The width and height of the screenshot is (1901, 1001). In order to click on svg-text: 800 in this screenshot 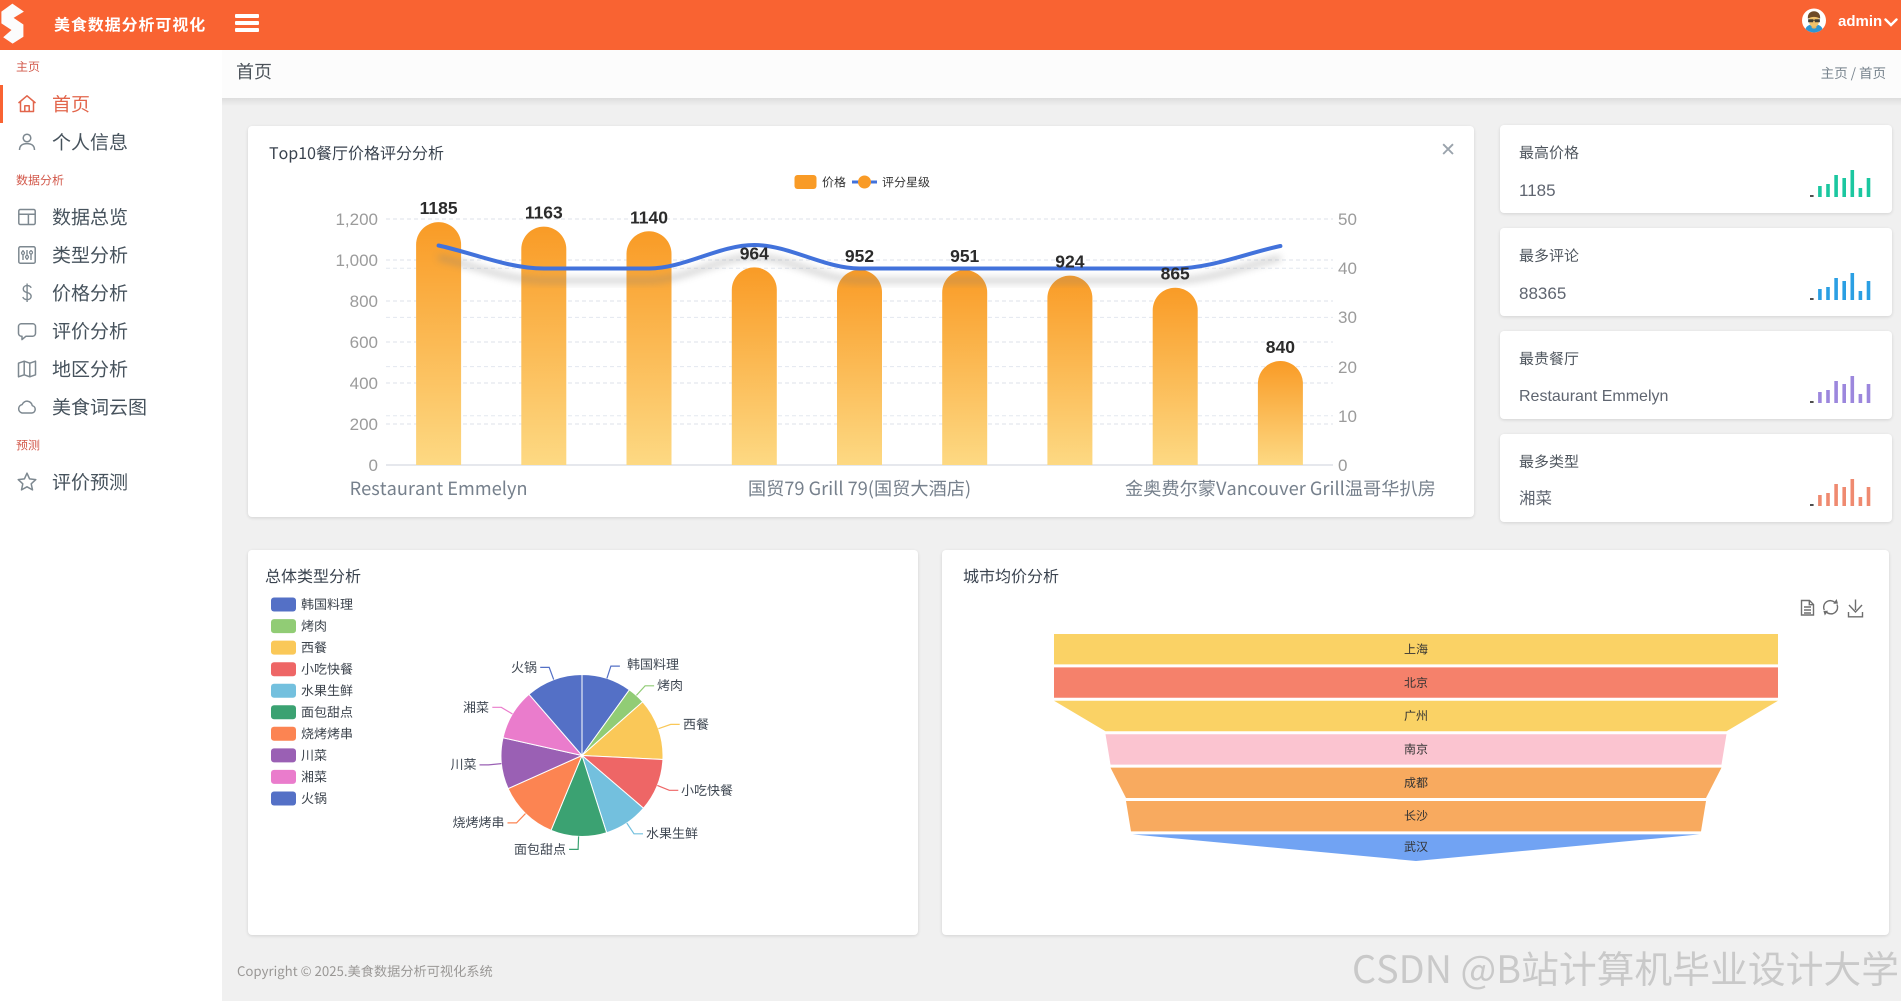, I will do `click(364, 301)`.